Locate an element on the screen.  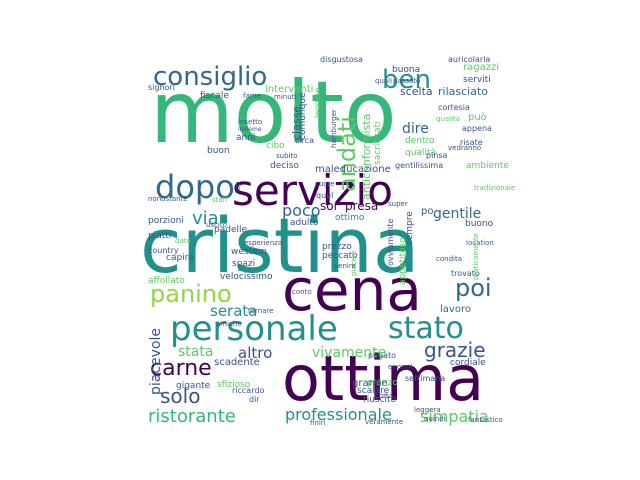
word-25: altro is located at coordinates (255, 353).